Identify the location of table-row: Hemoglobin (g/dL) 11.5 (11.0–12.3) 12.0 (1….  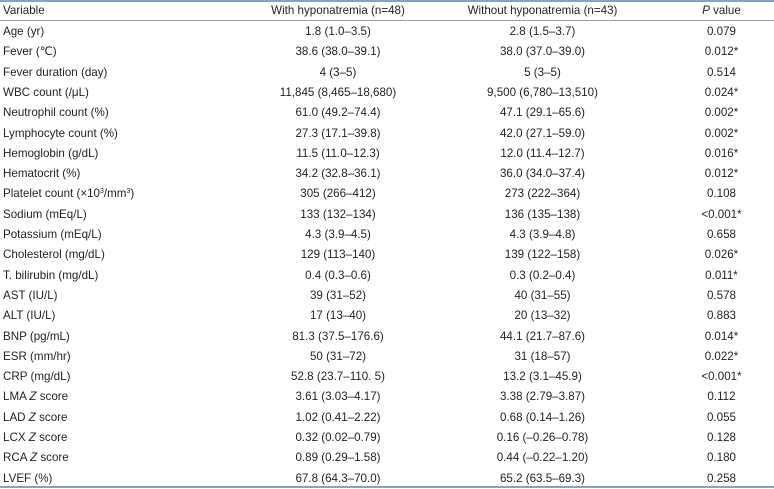
(387, 153).